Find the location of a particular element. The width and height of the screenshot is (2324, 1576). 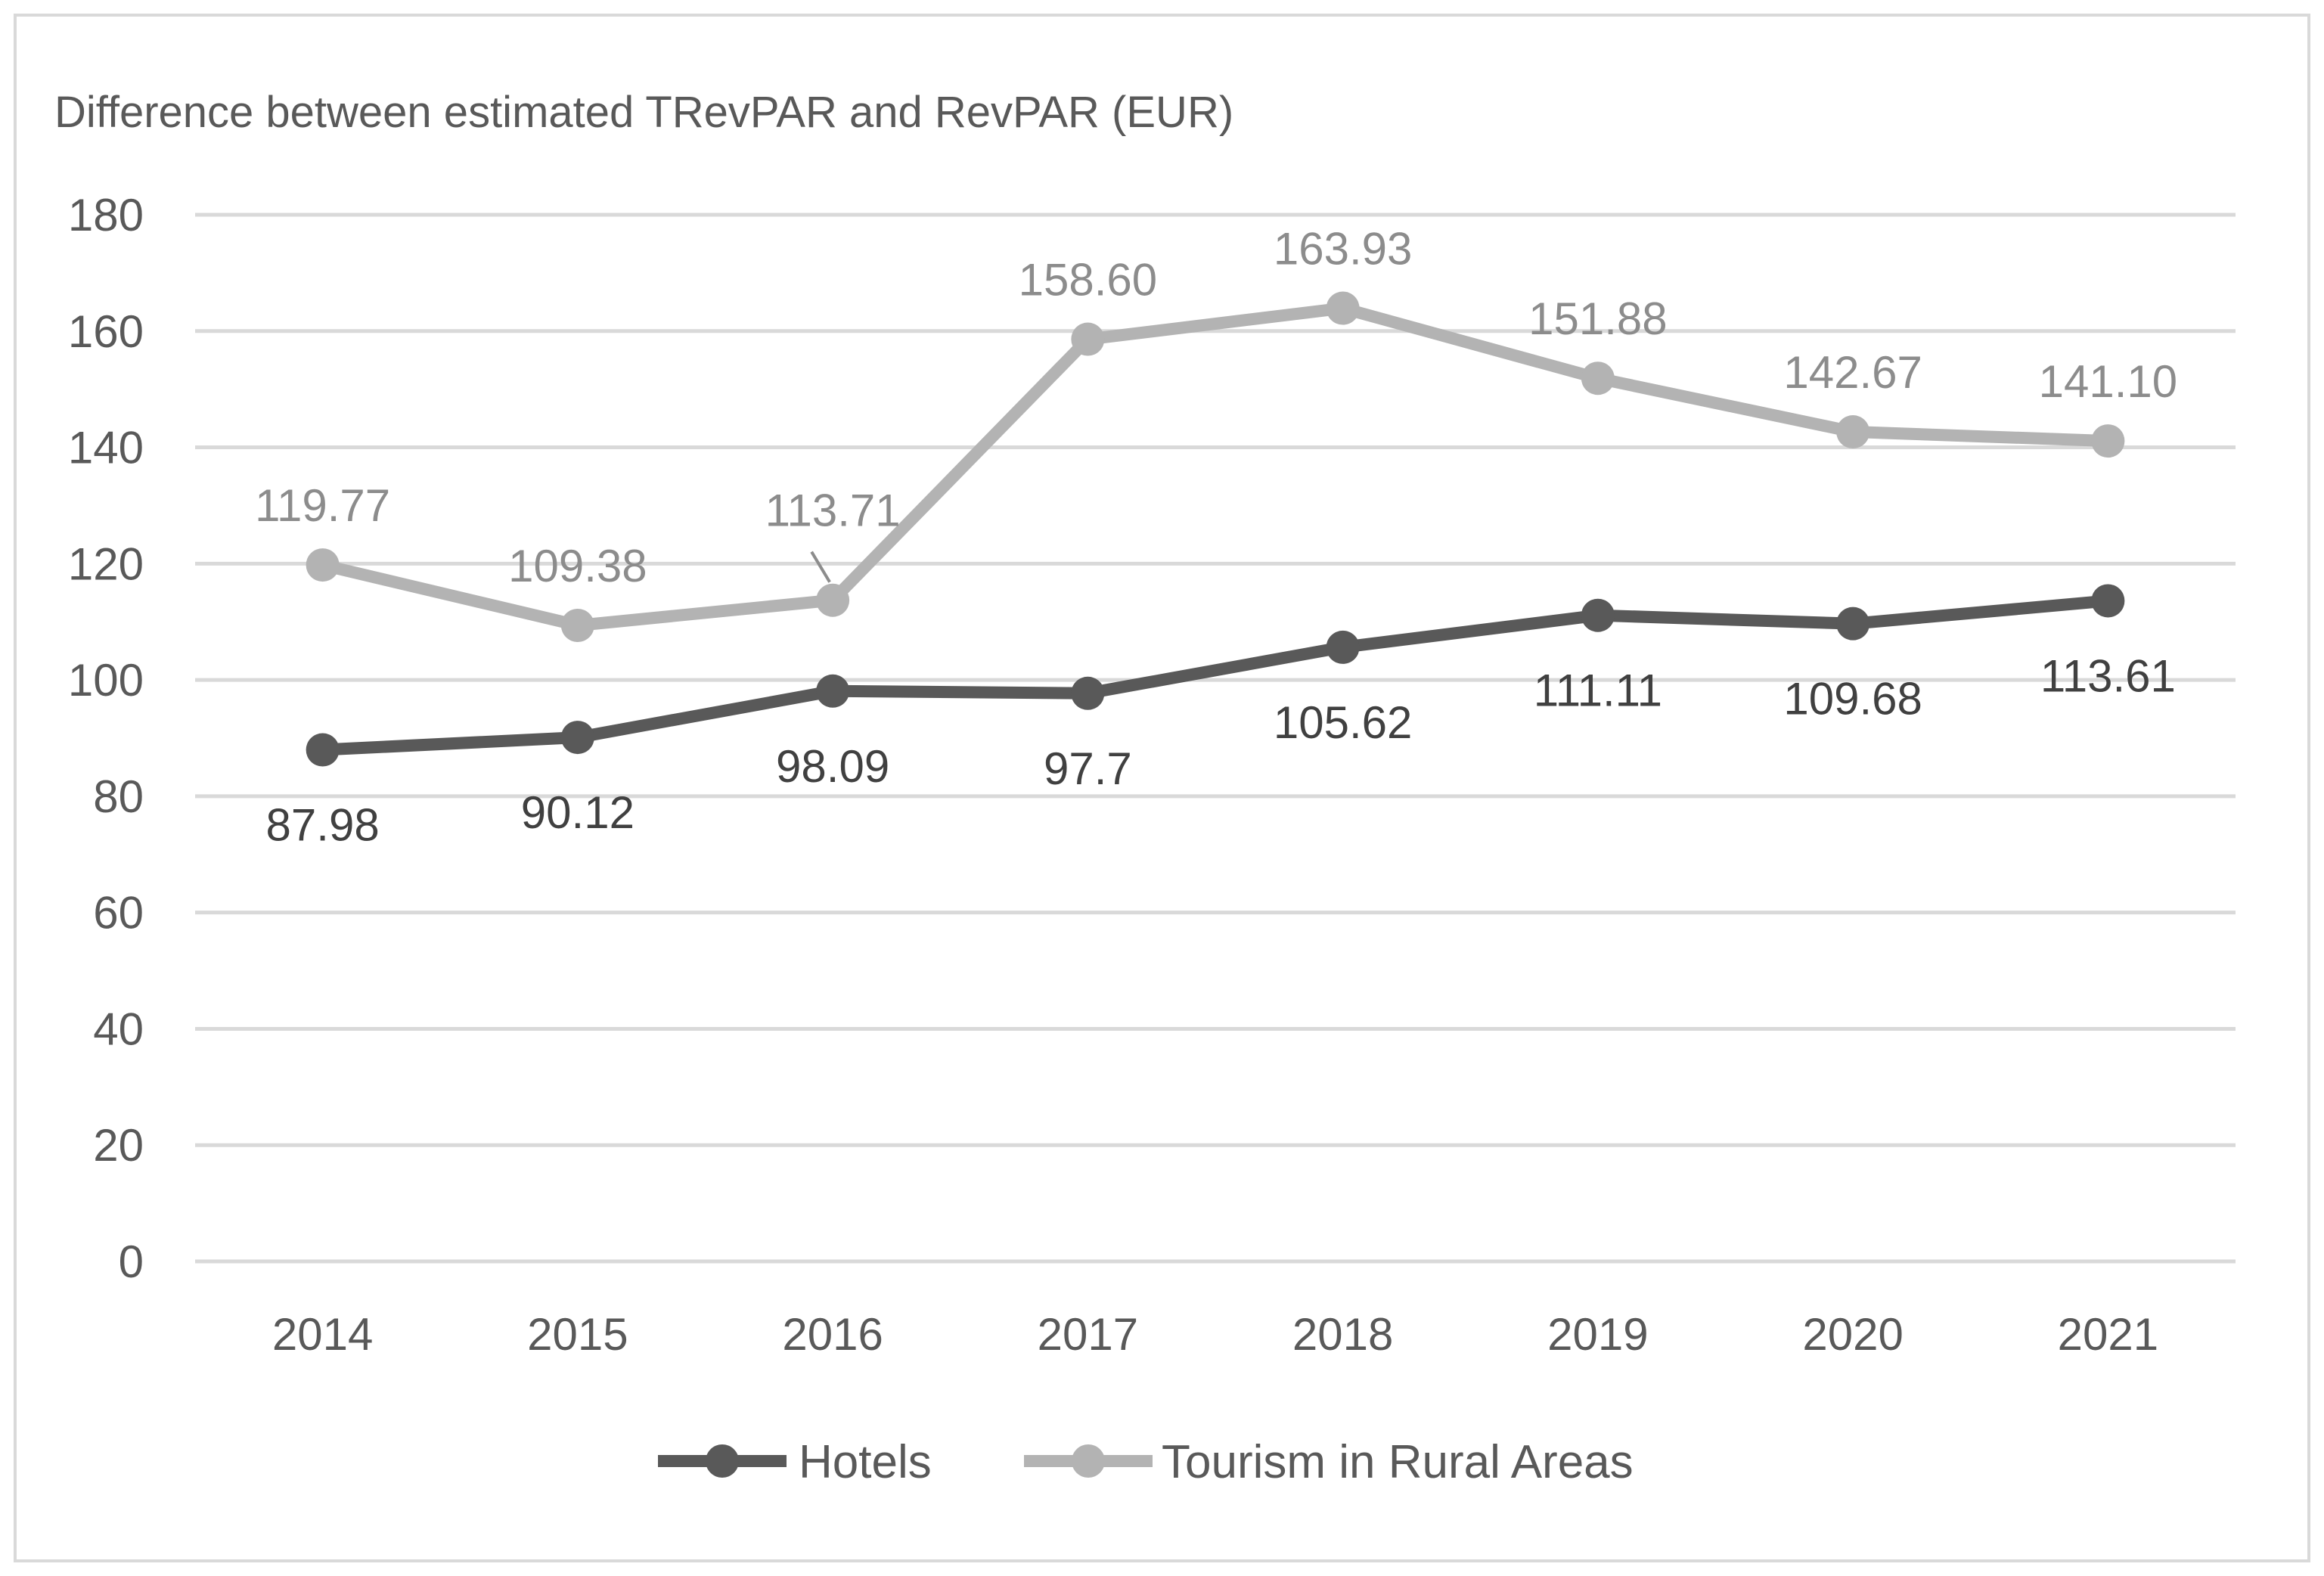

legend-label-tourism-in-rural-areas: Tourism in Rural Areas is located at coordinates (1398, 1462).